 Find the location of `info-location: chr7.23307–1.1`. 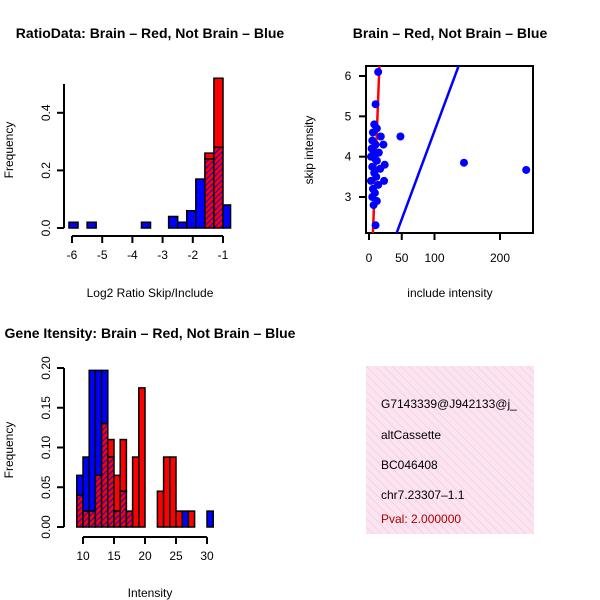

info-location: chr7.23307–1.1 is located at coordinates (423, 495).